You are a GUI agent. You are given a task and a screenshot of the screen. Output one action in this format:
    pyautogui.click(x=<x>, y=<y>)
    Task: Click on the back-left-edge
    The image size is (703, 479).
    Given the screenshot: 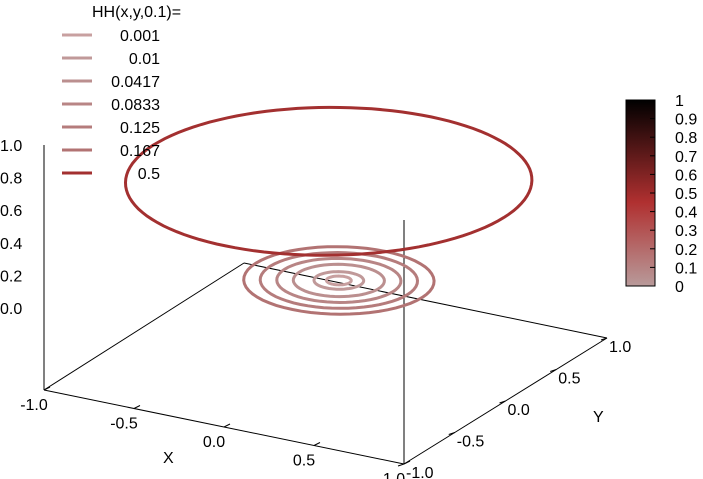 What is the action you would take?
    pyautogui.click(x=144, y=326)
    